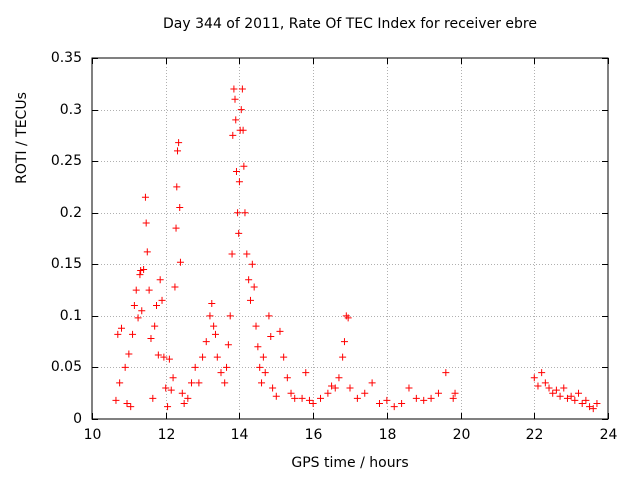 This screenshot has width=640, height=480. Describe the element at coordinates (77, 418) in the screenshot. I see `y-tick-label: 0` at that location.